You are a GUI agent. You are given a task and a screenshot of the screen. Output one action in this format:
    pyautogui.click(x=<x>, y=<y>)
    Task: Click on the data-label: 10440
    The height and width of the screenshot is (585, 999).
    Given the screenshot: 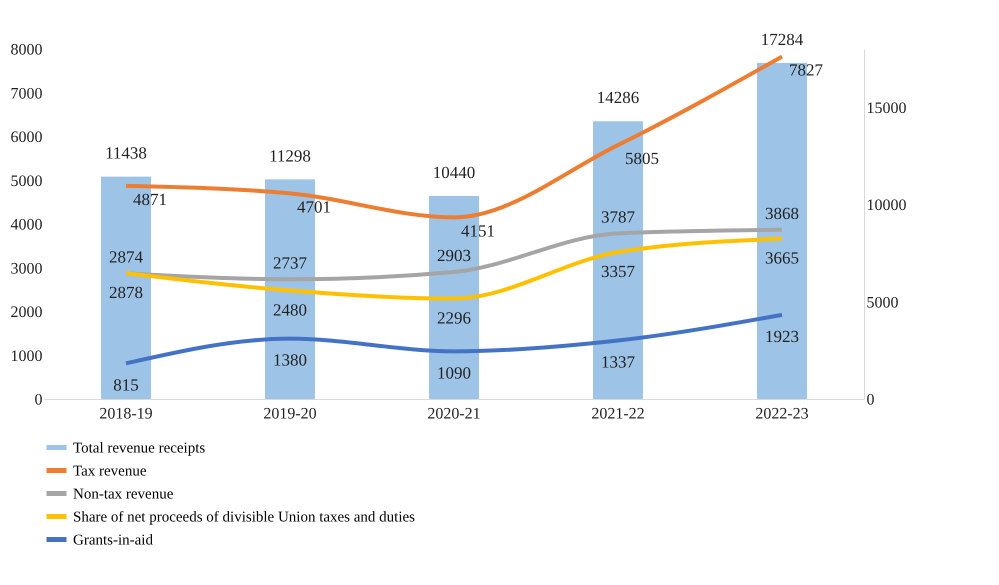 What is the action you would take?
    pyautogui.click(x=454, y=172)
    